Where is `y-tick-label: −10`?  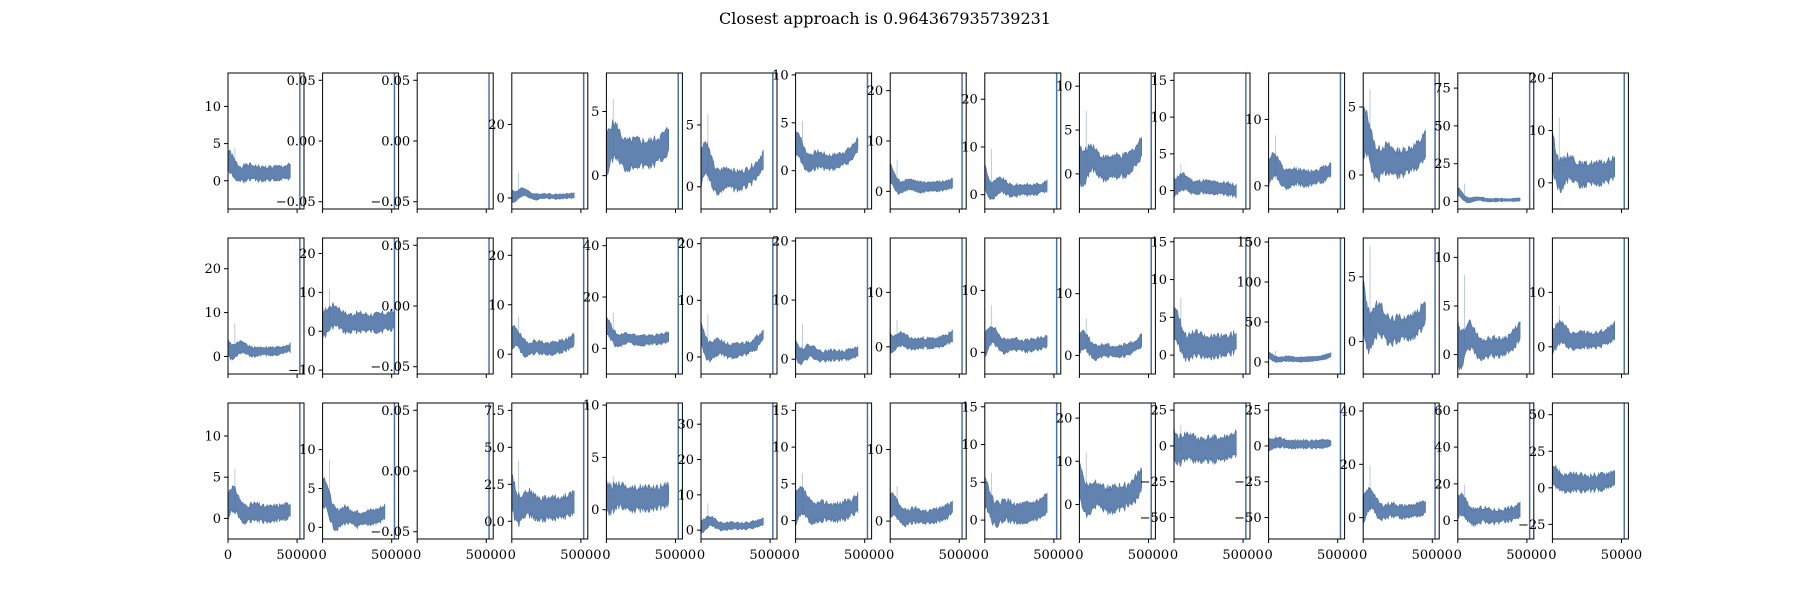
y-tick-label: −10 is located at coordinates (301, 371).